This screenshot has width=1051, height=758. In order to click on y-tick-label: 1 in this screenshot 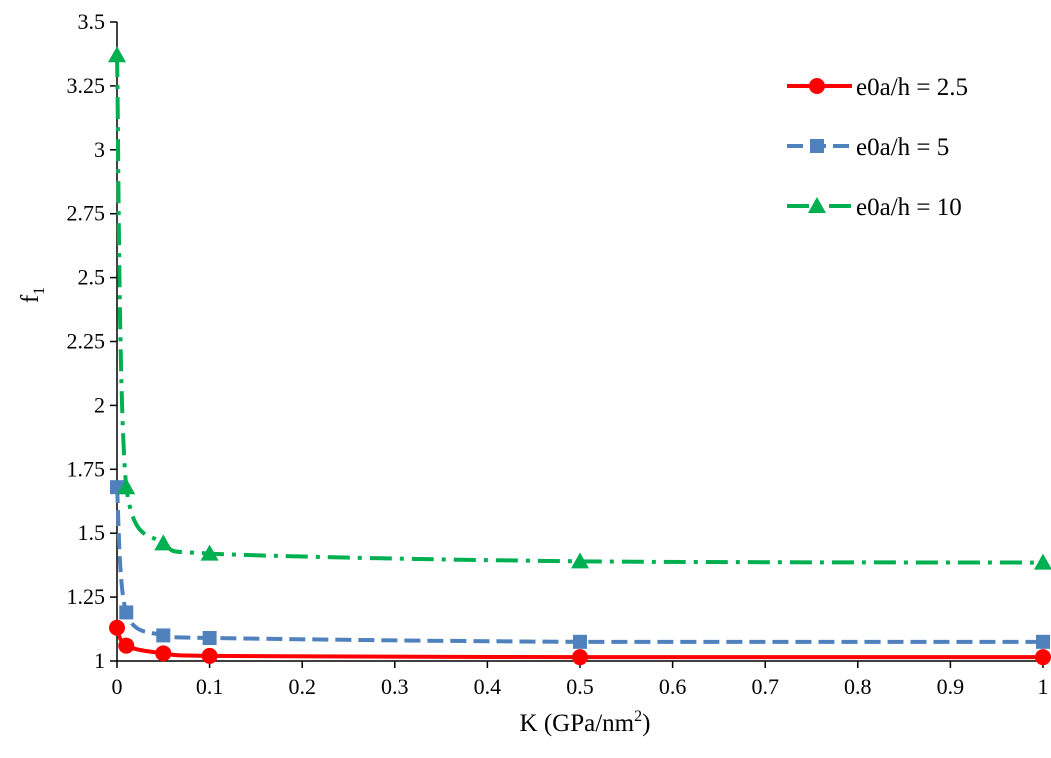, I will do `click(99, 660)`.